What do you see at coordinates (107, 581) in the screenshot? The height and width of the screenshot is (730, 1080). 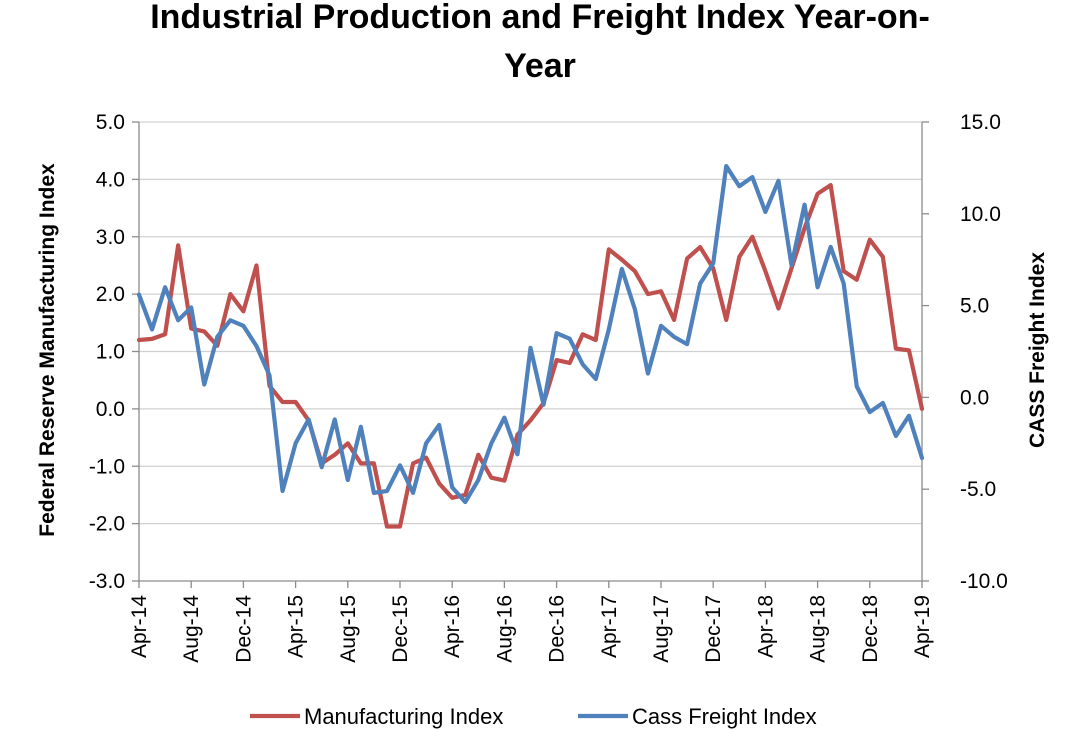 I see `left-y-tick-label: -3.0` at bounding box center [107, 581].